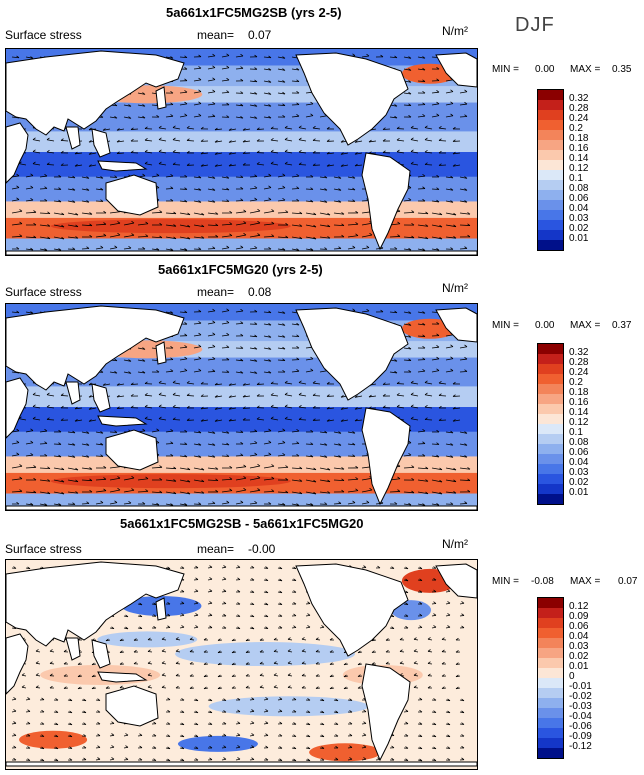 The image size is (644, 775). I want to click on panel-1-variable-label: Surface stress, so click(43, 35).